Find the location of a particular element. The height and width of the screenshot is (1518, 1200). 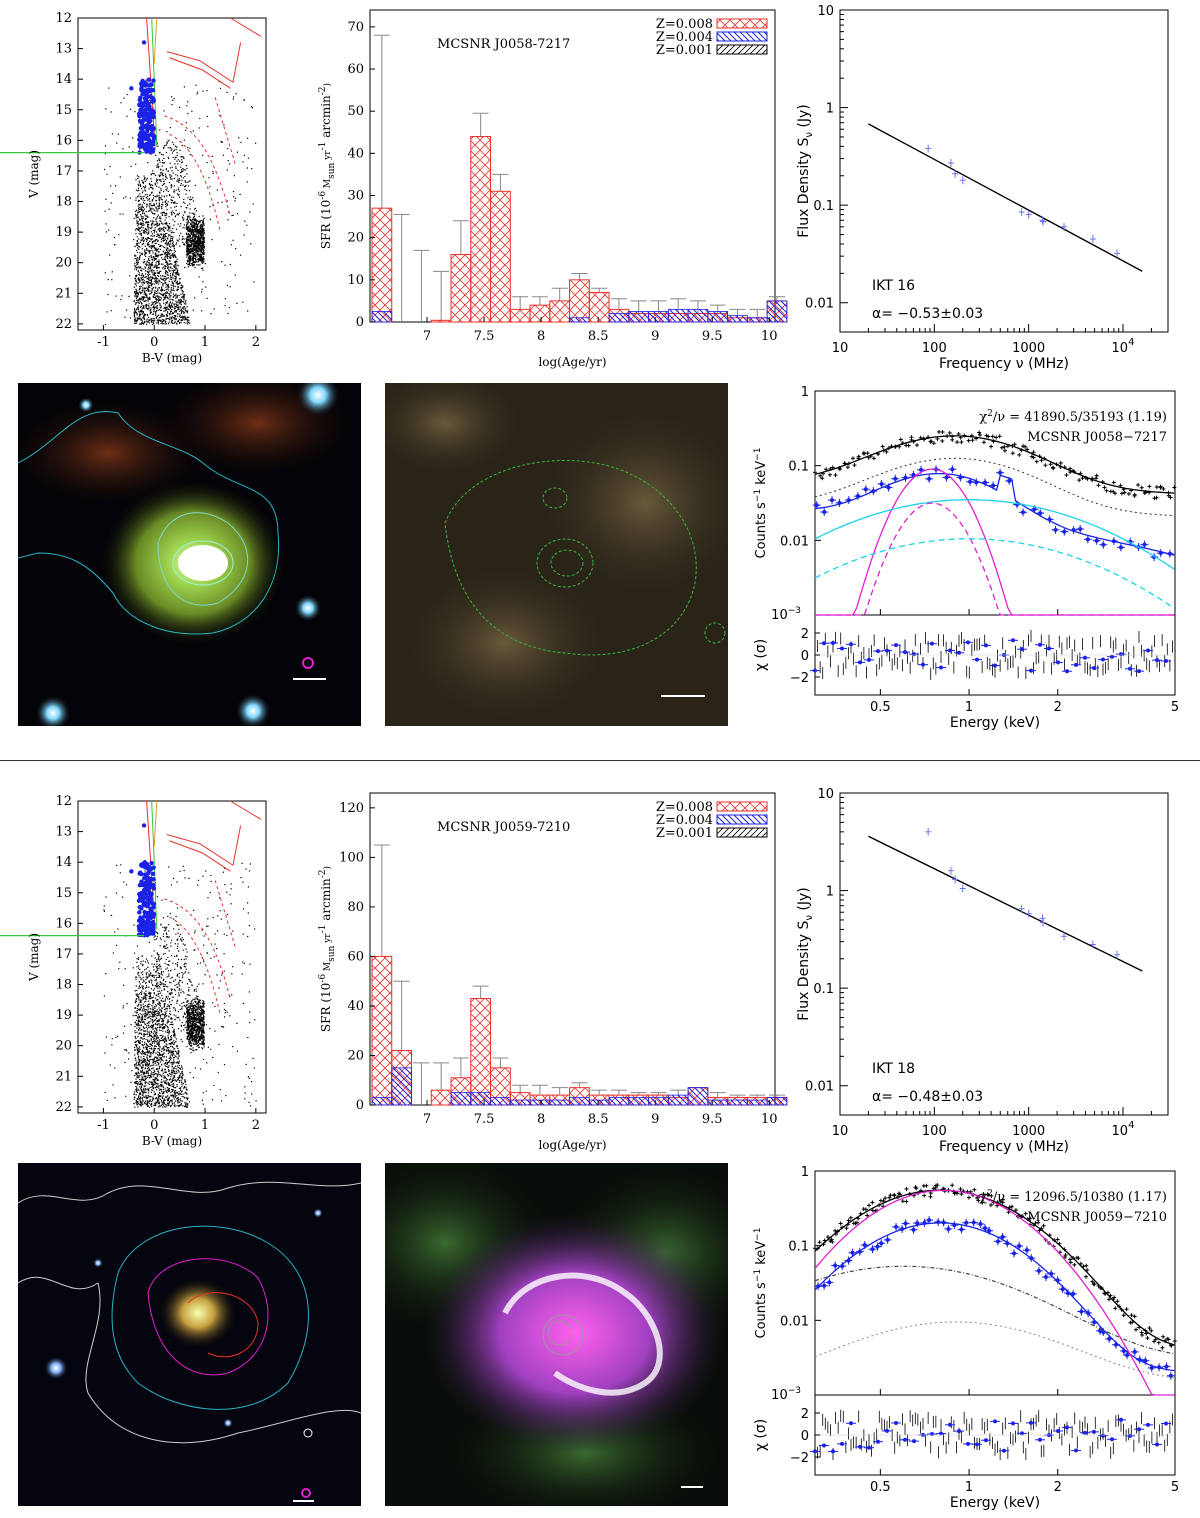

radio-source-name: IKT 18 is located at coordinates (893, 1069).